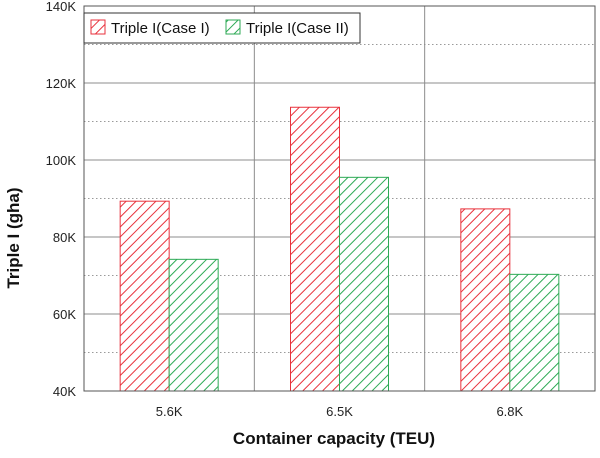  I want to click on x-axis-title: Container capacity (TEU), so click(334, 438).